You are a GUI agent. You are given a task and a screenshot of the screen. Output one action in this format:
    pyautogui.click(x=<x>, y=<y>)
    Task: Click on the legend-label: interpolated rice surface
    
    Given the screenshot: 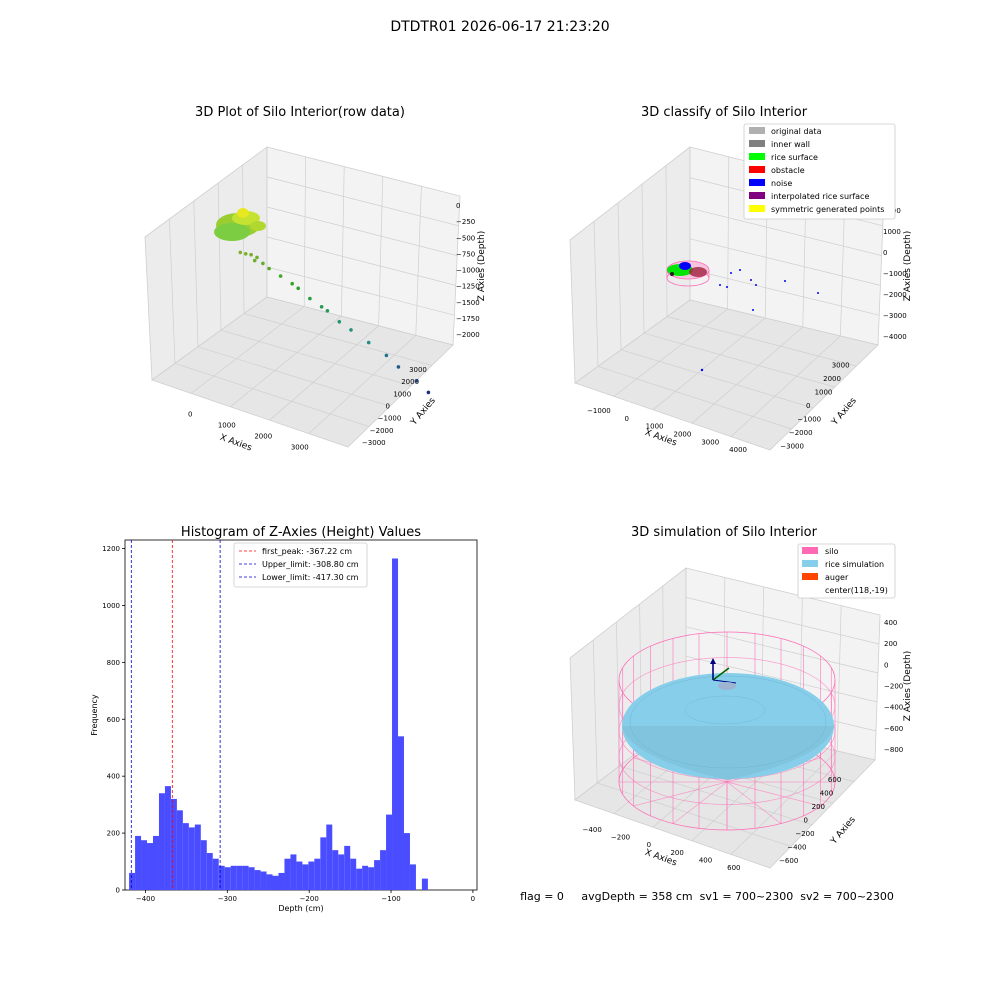 What is the action you would take?
    pyautogui.click(x=820, y=196)
    